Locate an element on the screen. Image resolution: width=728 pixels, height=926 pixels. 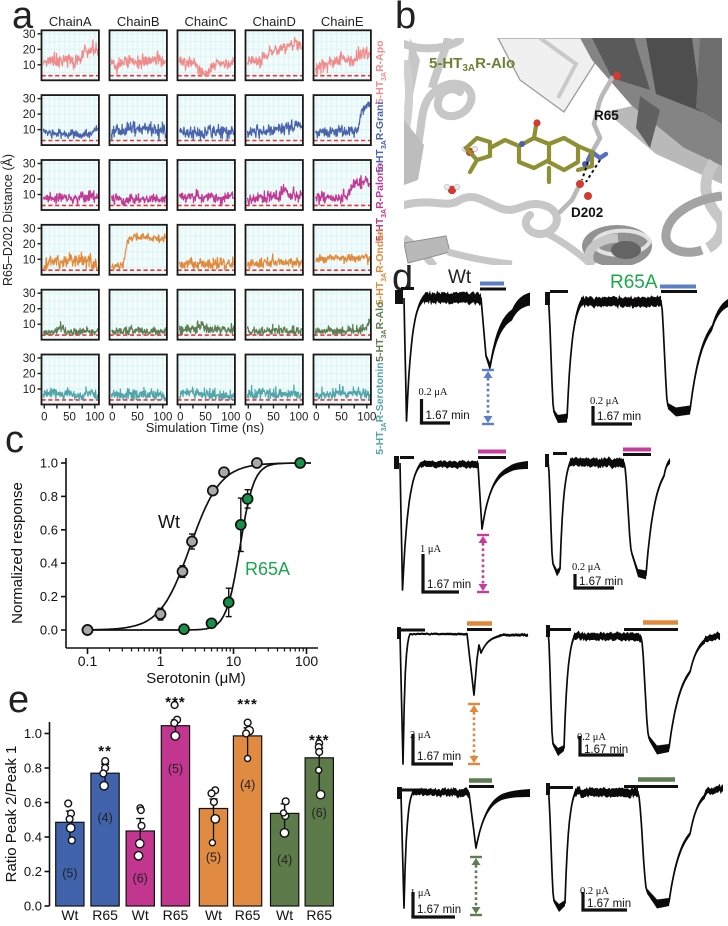
svg-text: Simulation Time (ns) is located at coordinates (205, 427).